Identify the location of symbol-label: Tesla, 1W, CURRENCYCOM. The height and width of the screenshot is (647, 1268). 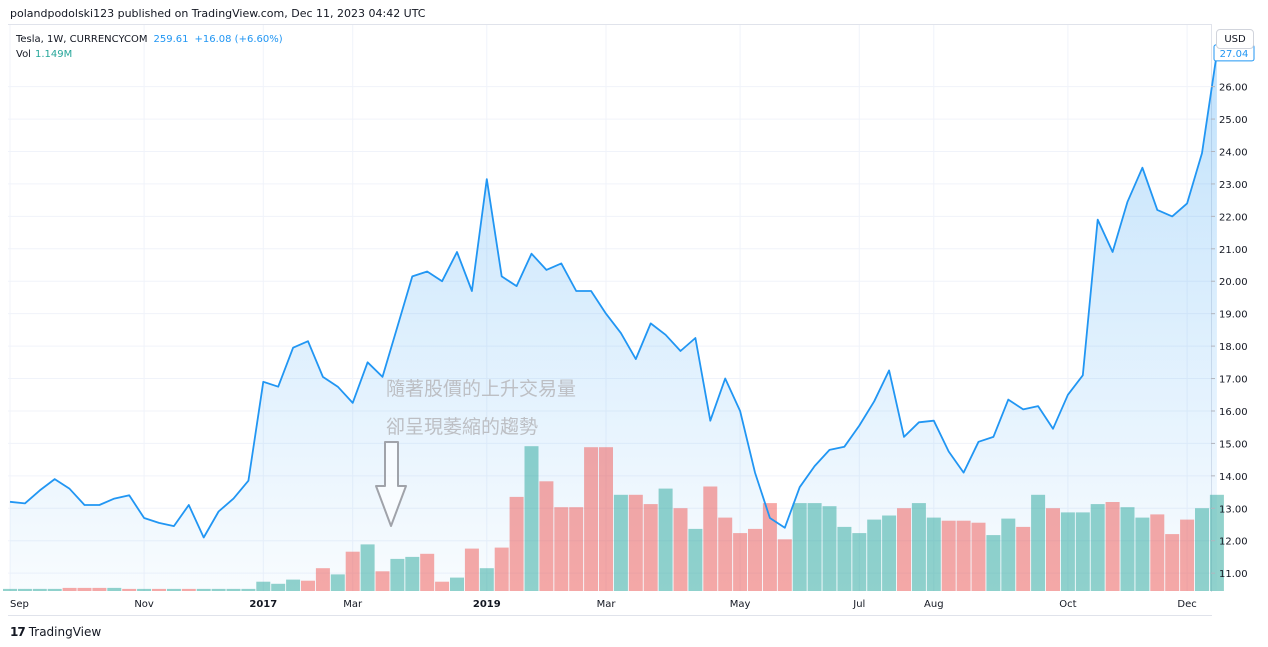
(82, 39).